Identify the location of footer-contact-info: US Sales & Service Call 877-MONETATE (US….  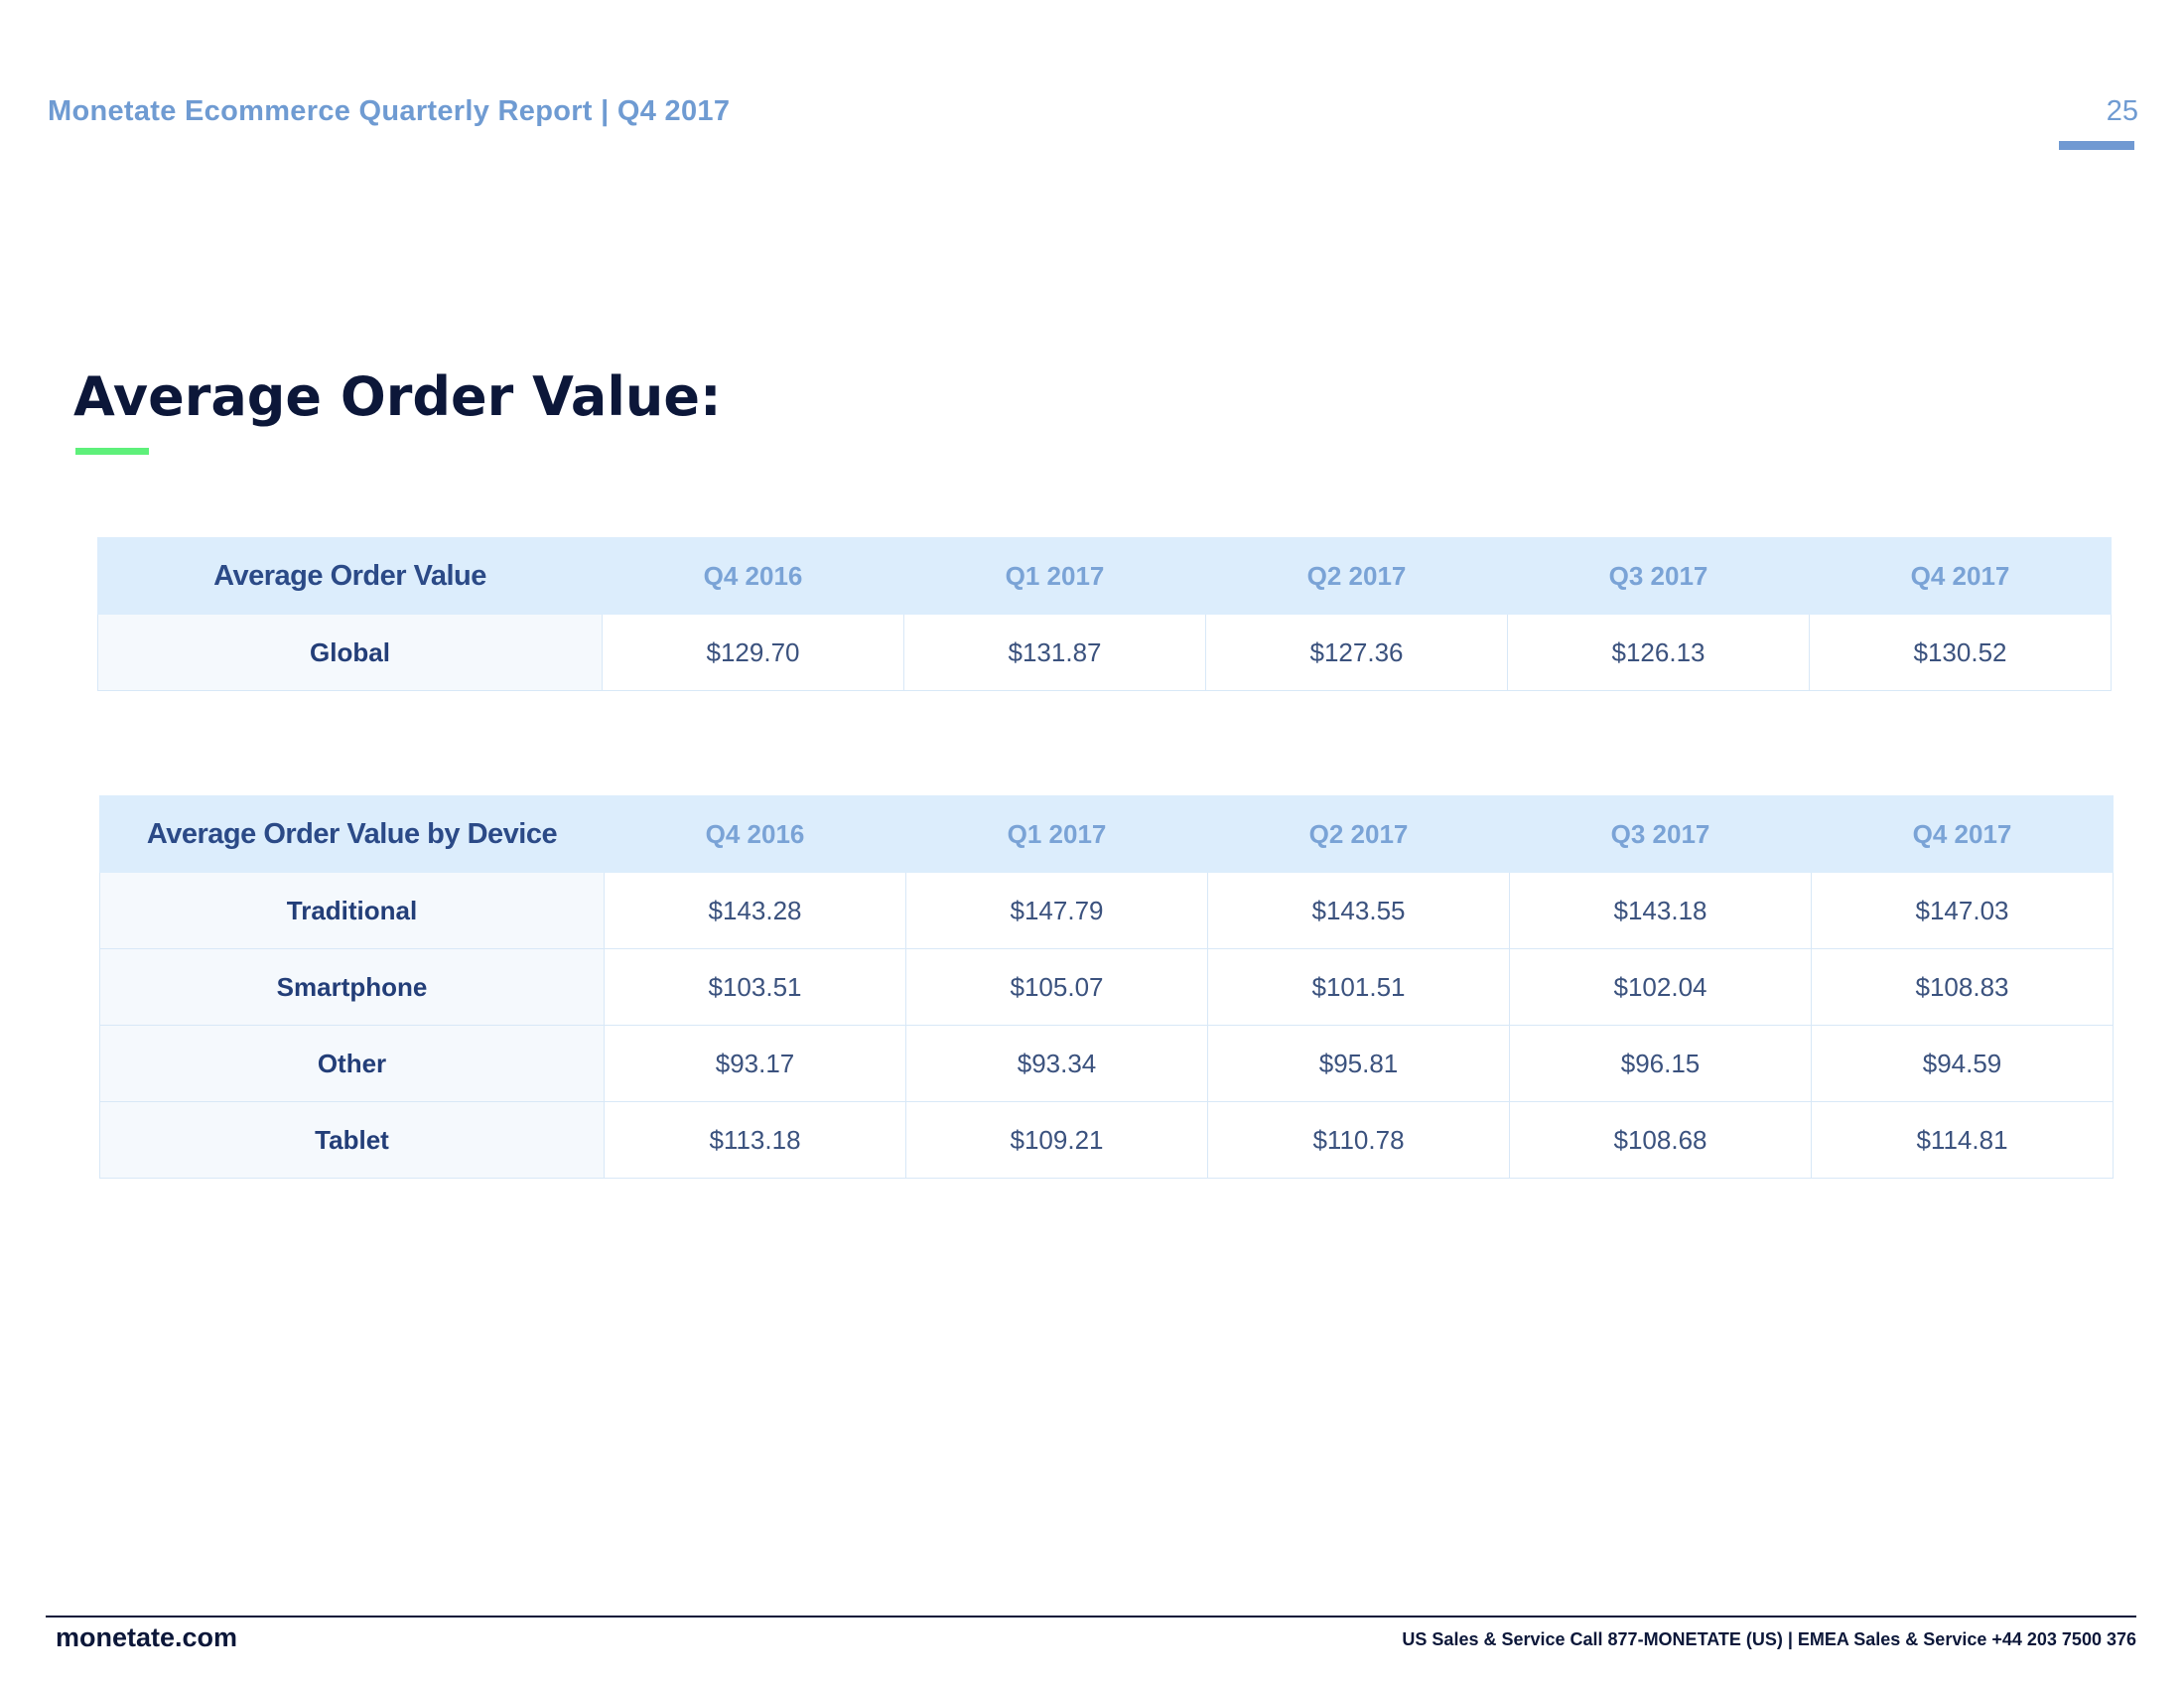
(1769, 1639).